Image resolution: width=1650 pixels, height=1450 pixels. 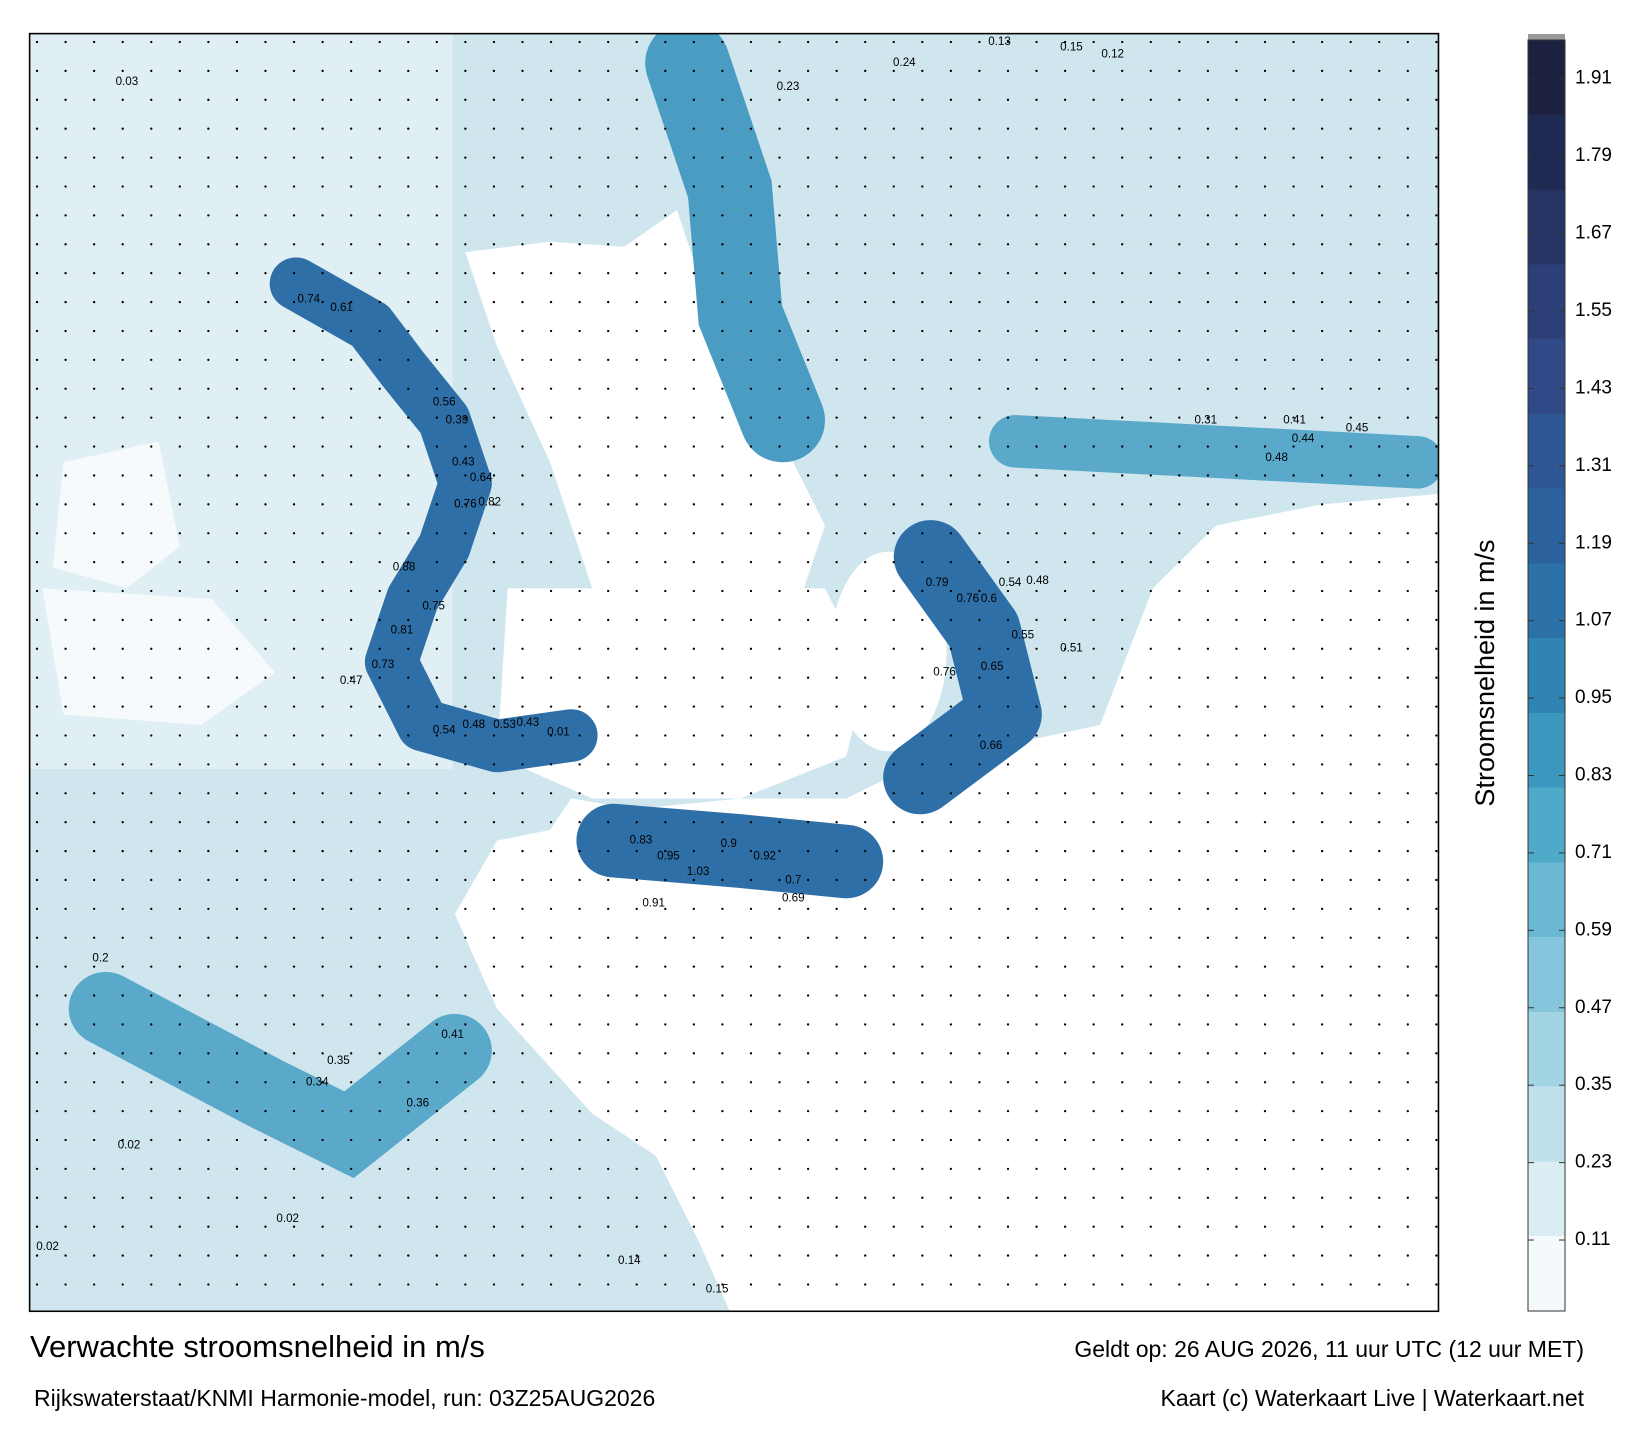 What do you see at coordinates (1112, 55) in the screenshot?
I see `current-value: 0.12` at bounding box center [1112, 55].